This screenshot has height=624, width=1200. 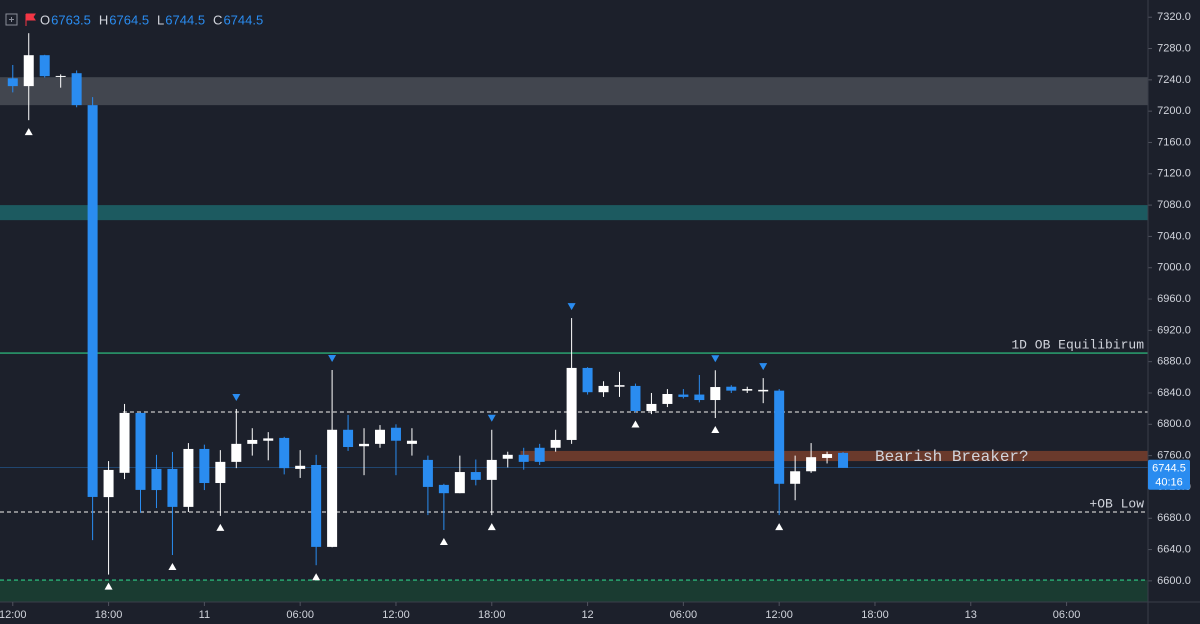 What do you see at coordinates (204, 615) in the screenshot?
I see `x-tick-label: 11` at bounding box center [204, 615].